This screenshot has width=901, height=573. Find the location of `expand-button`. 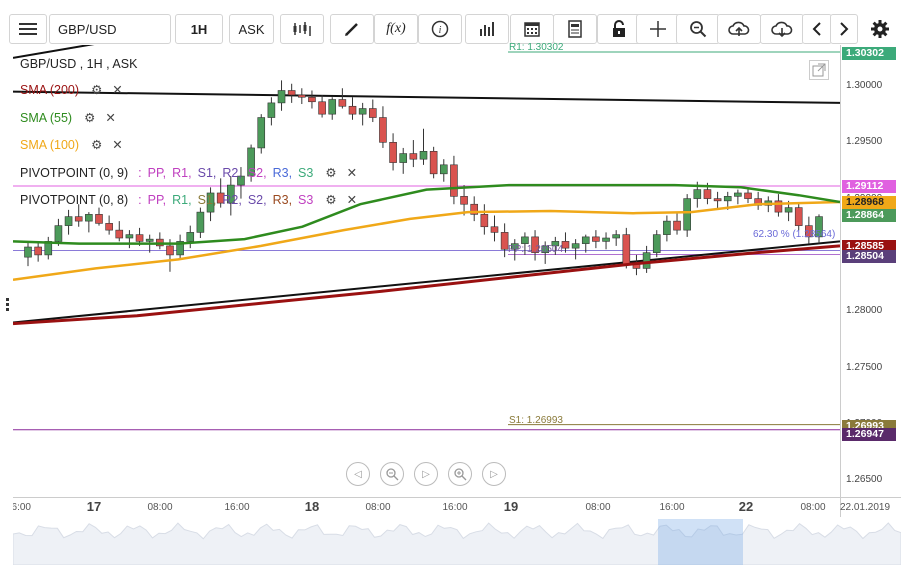

expand-button is located at coordinates (819, 70).